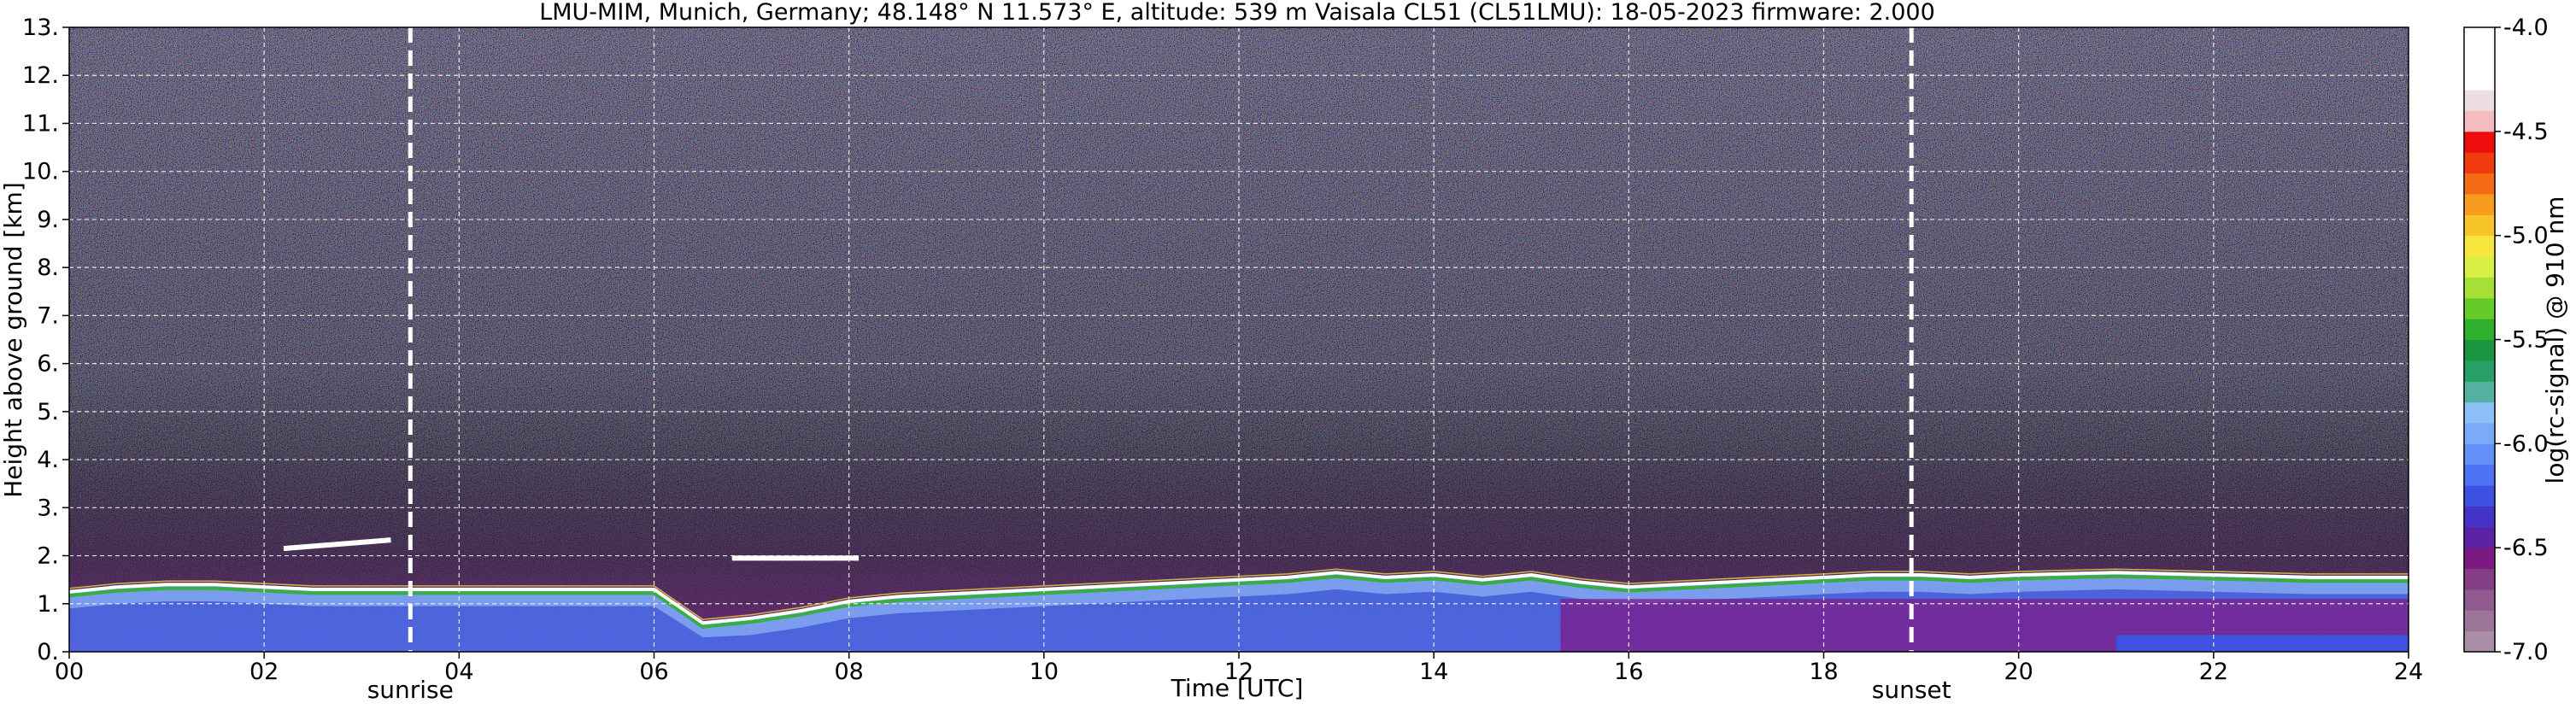 This screenshot has height=709, width=2576. Describe the element at coordinates (40, 28) in the screenshot. I see `y-tick-label: 13.` at that location.